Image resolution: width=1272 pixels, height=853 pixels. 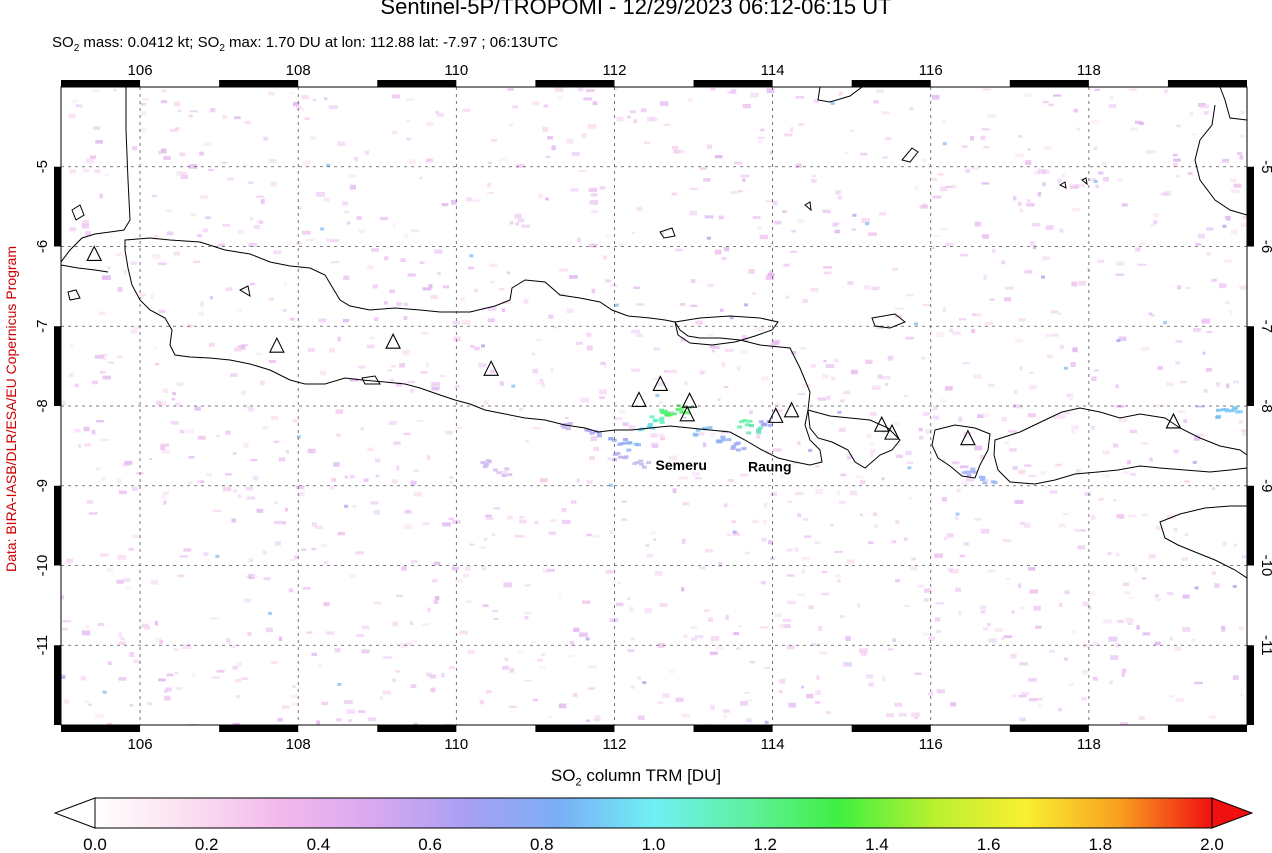 I want to click on frame-bar-top, so click(x=1207, y=83).